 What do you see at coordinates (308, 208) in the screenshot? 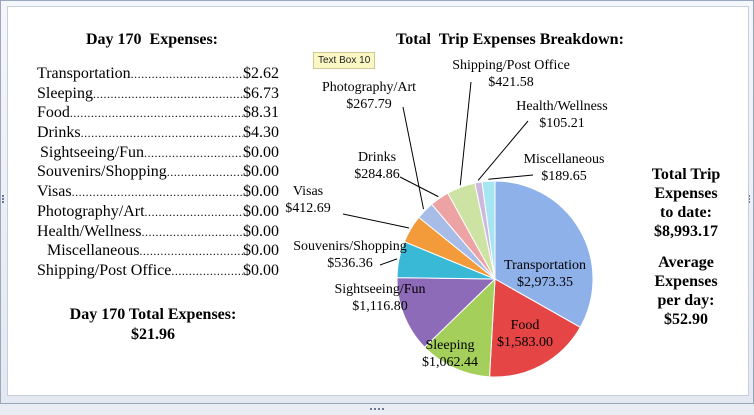
I see `slice-value-label: $412.69` at bounding box center [308, 208].